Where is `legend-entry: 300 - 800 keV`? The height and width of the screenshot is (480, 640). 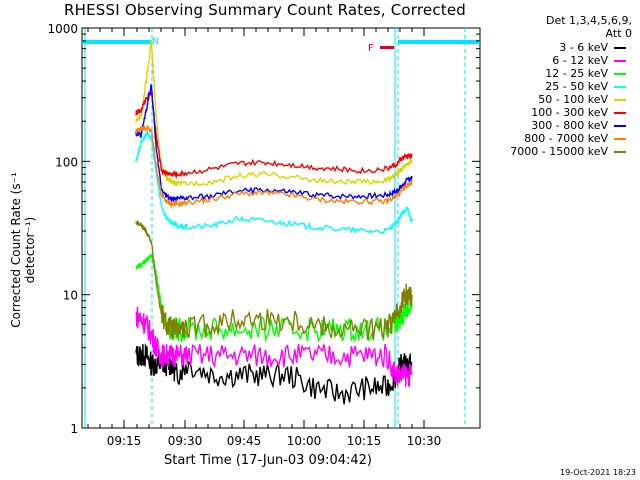 legend-entry: 300 - 800 keV is located at coordinates (560, 125).